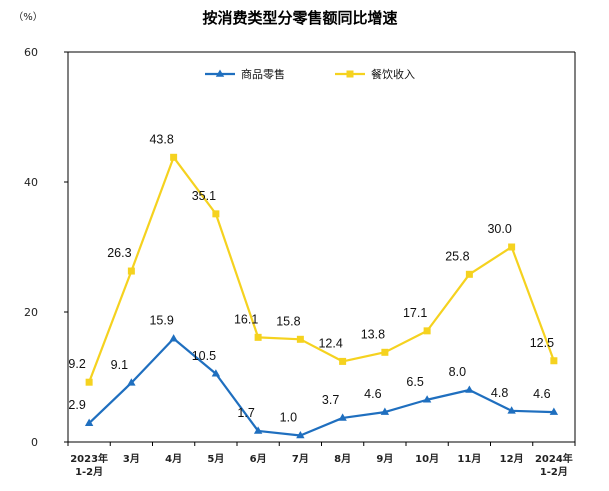 The width and height of the screenshot is (609, 491). What do you see at coordinates (415, 313) in the screenshot?
I see `data-label: 17.1` at bounding box center [415, 313].